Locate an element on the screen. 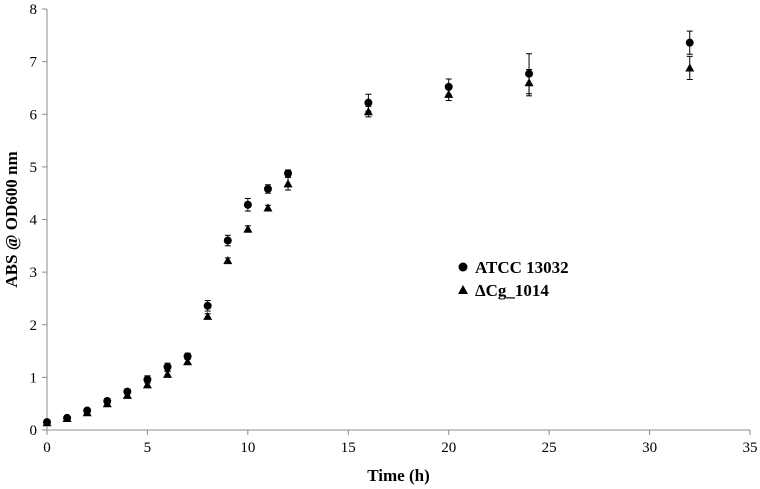  x-tick-label: 25 is located at coordinates (549, 448).